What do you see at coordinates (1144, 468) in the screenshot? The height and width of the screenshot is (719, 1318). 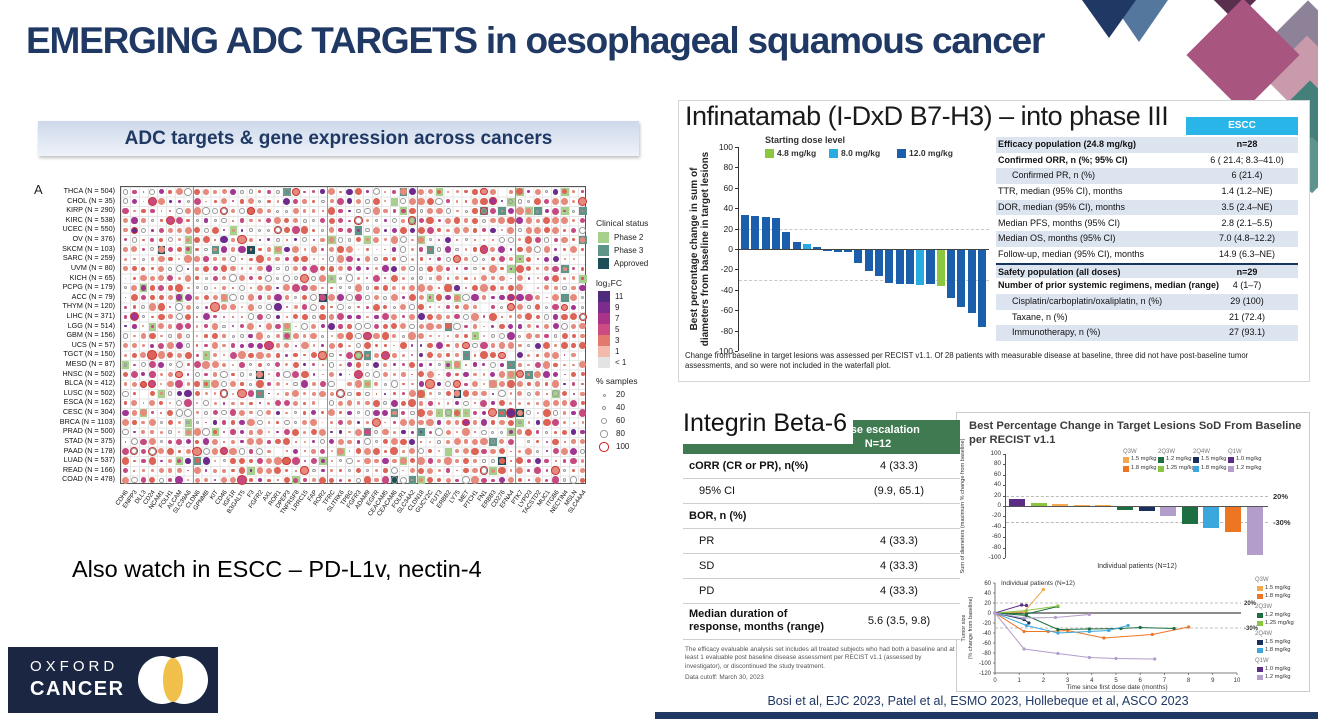 I see `legend-label: 1.8 mg/kg` at bounding box center [1144, 468].